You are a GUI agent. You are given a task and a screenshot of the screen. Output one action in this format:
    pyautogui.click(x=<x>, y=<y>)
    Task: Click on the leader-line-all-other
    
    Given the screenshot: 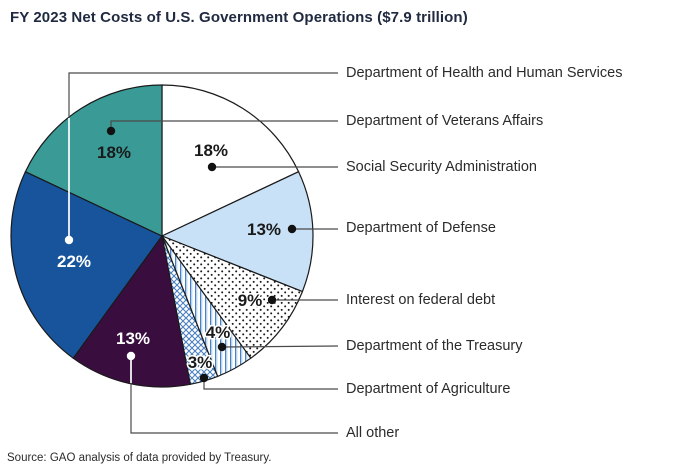 What is the action you would take?
    pyautogui.click(x=234, y=408)
    